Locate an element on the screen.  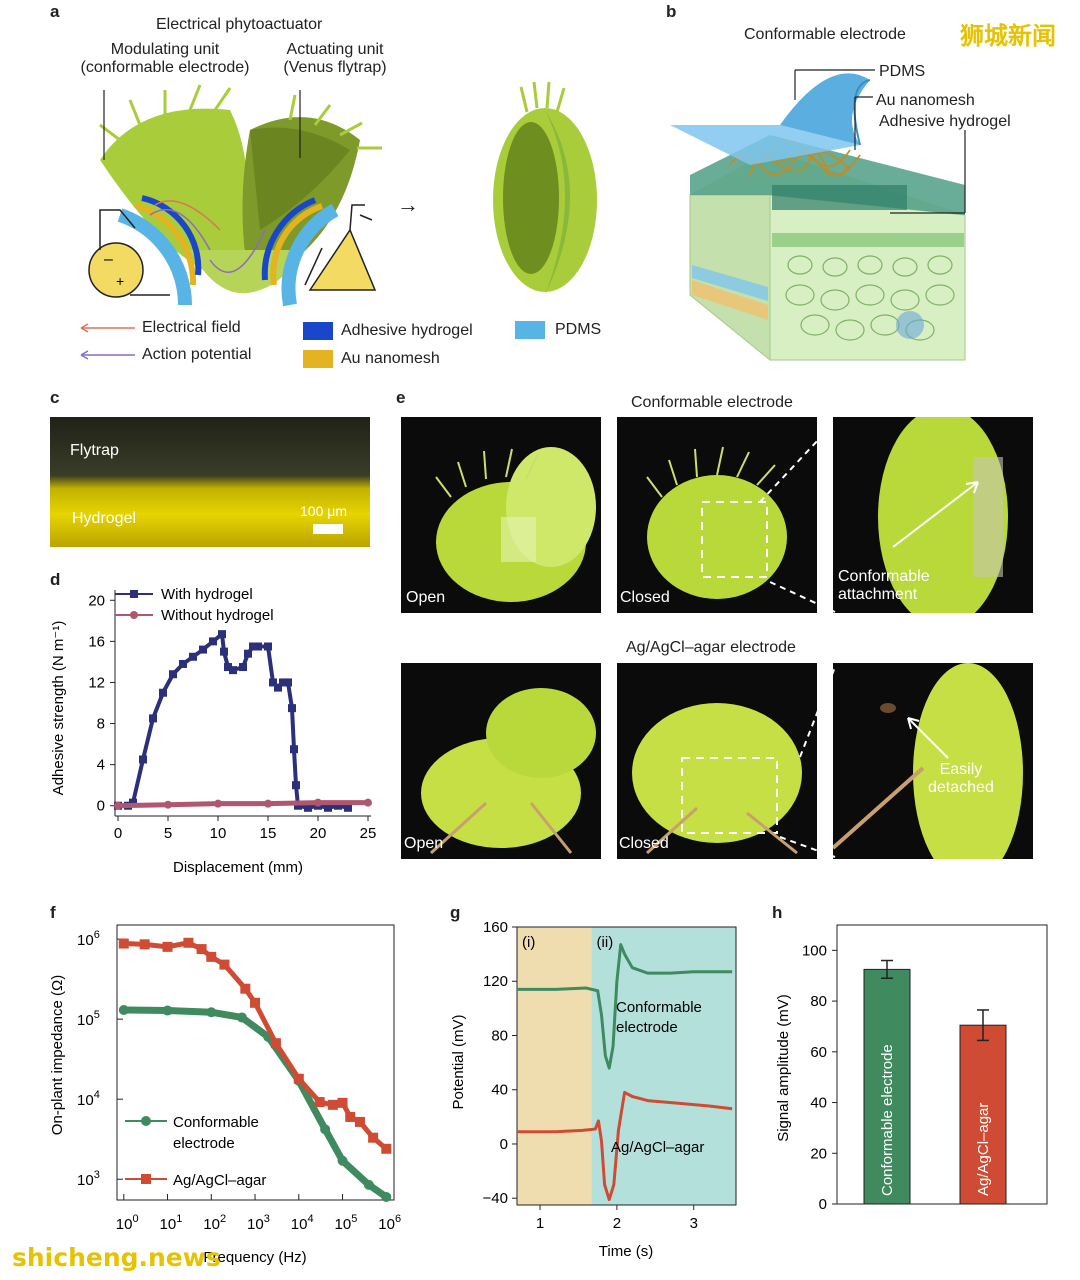
h-y-tick-label: 100 is located at coordinates (814, 950).